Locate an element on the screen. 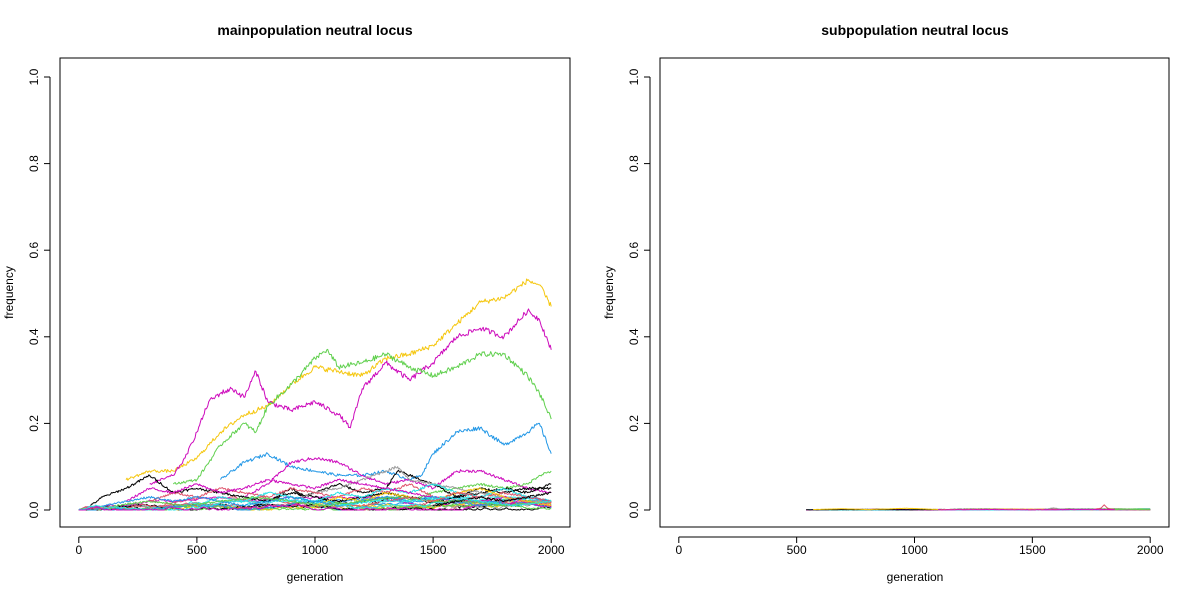 The width and height of the screenshot is (1200, 605). chart-title: mainpopulation neutral locus is located at coordinates (314, 30).